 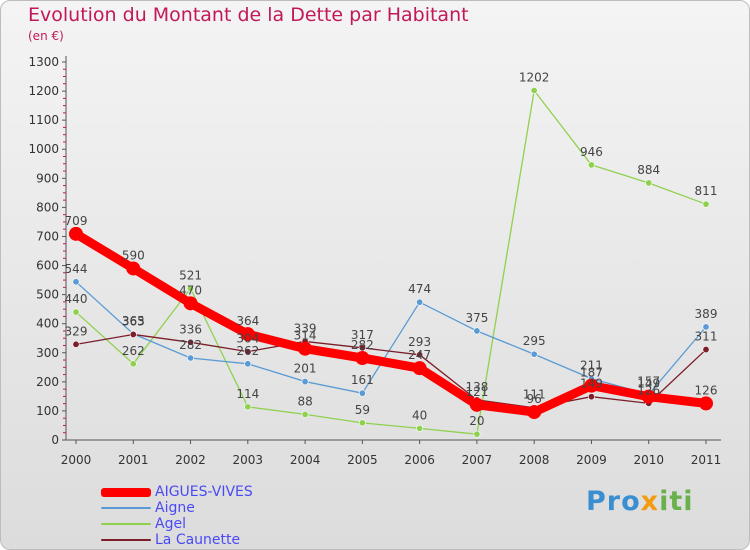 What do you see at coordinates (177, 524) in the screenshot?
I see `legend-item: Agel` at bounding box center [177, 524].